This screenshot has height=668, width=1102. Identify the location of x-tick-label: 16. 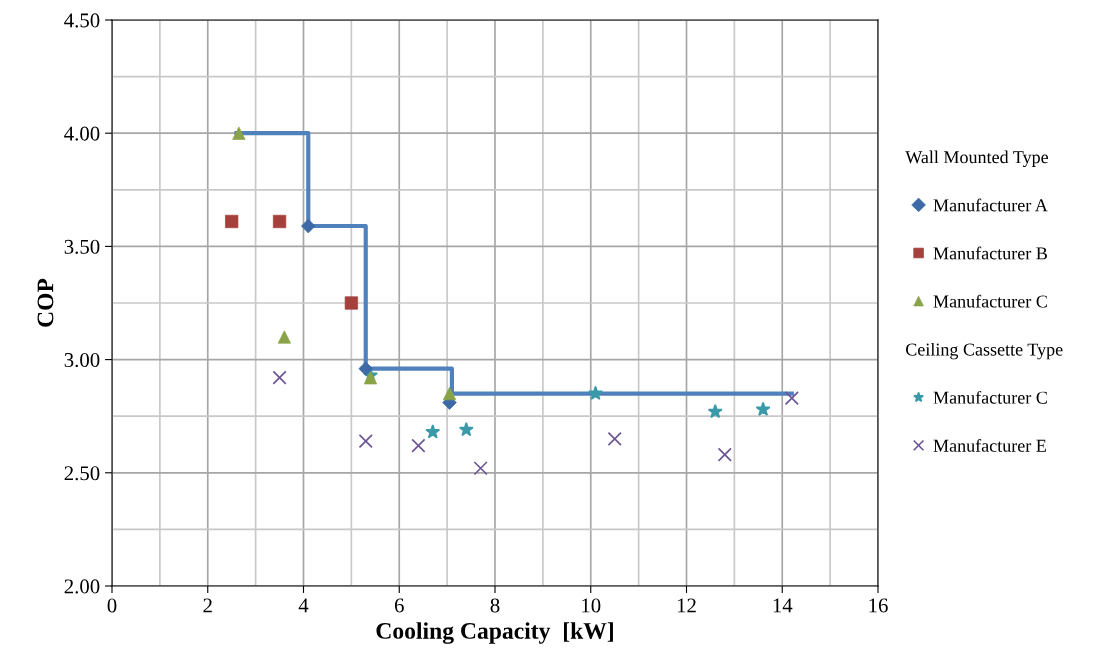
(878, 605).